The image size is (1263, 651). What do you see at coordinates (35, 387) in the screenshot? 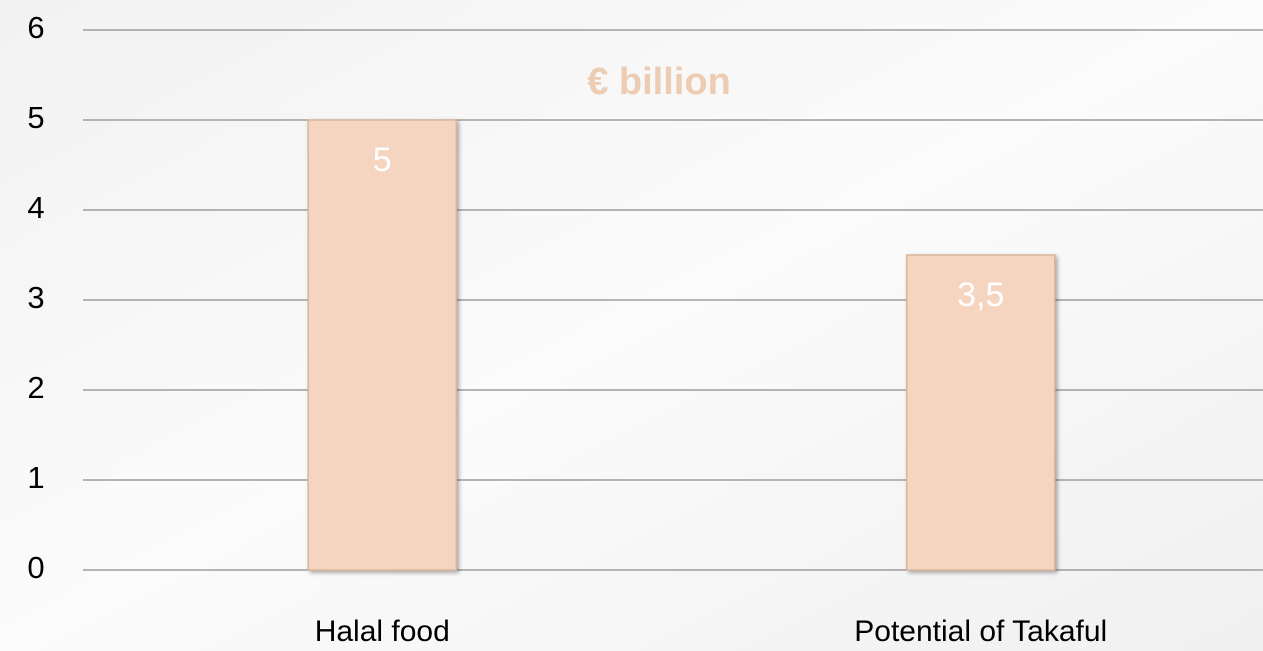
I see `y-tick-label: 2` at bounding box center [35, 387].